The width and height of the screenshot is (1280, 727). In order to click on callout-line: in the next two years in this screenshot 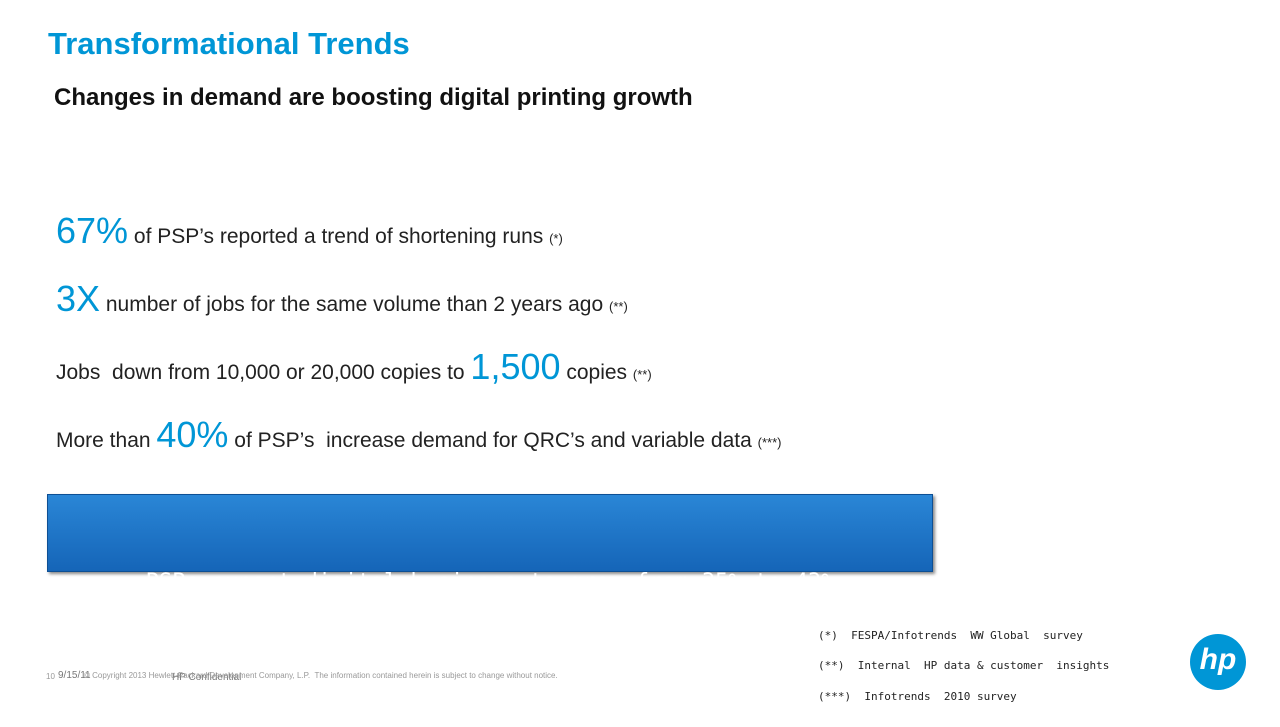, I will do `click(490, 678)`.